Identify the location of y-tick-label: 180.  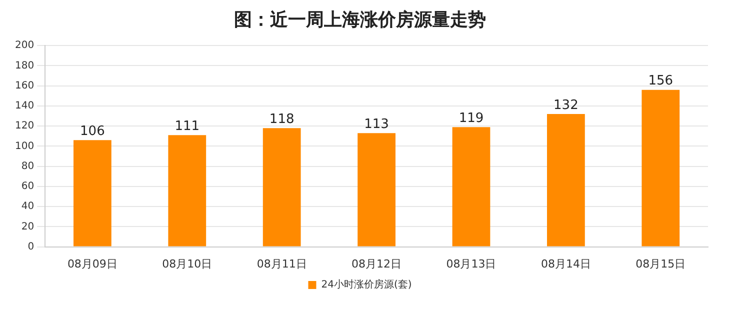
(24, 66).